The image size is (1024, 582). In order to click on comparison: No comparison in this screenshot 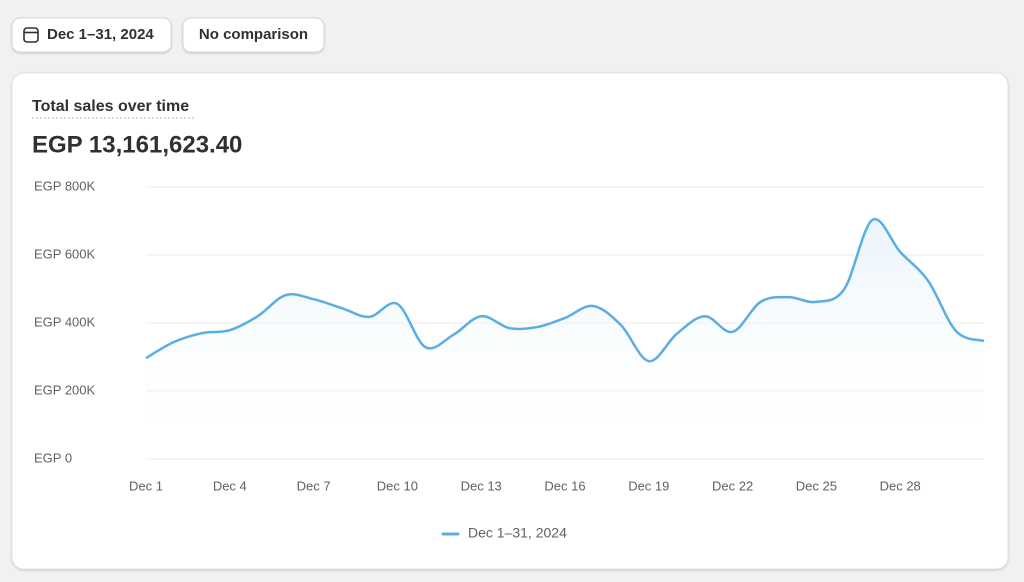, I will do `click(253, 34)`.